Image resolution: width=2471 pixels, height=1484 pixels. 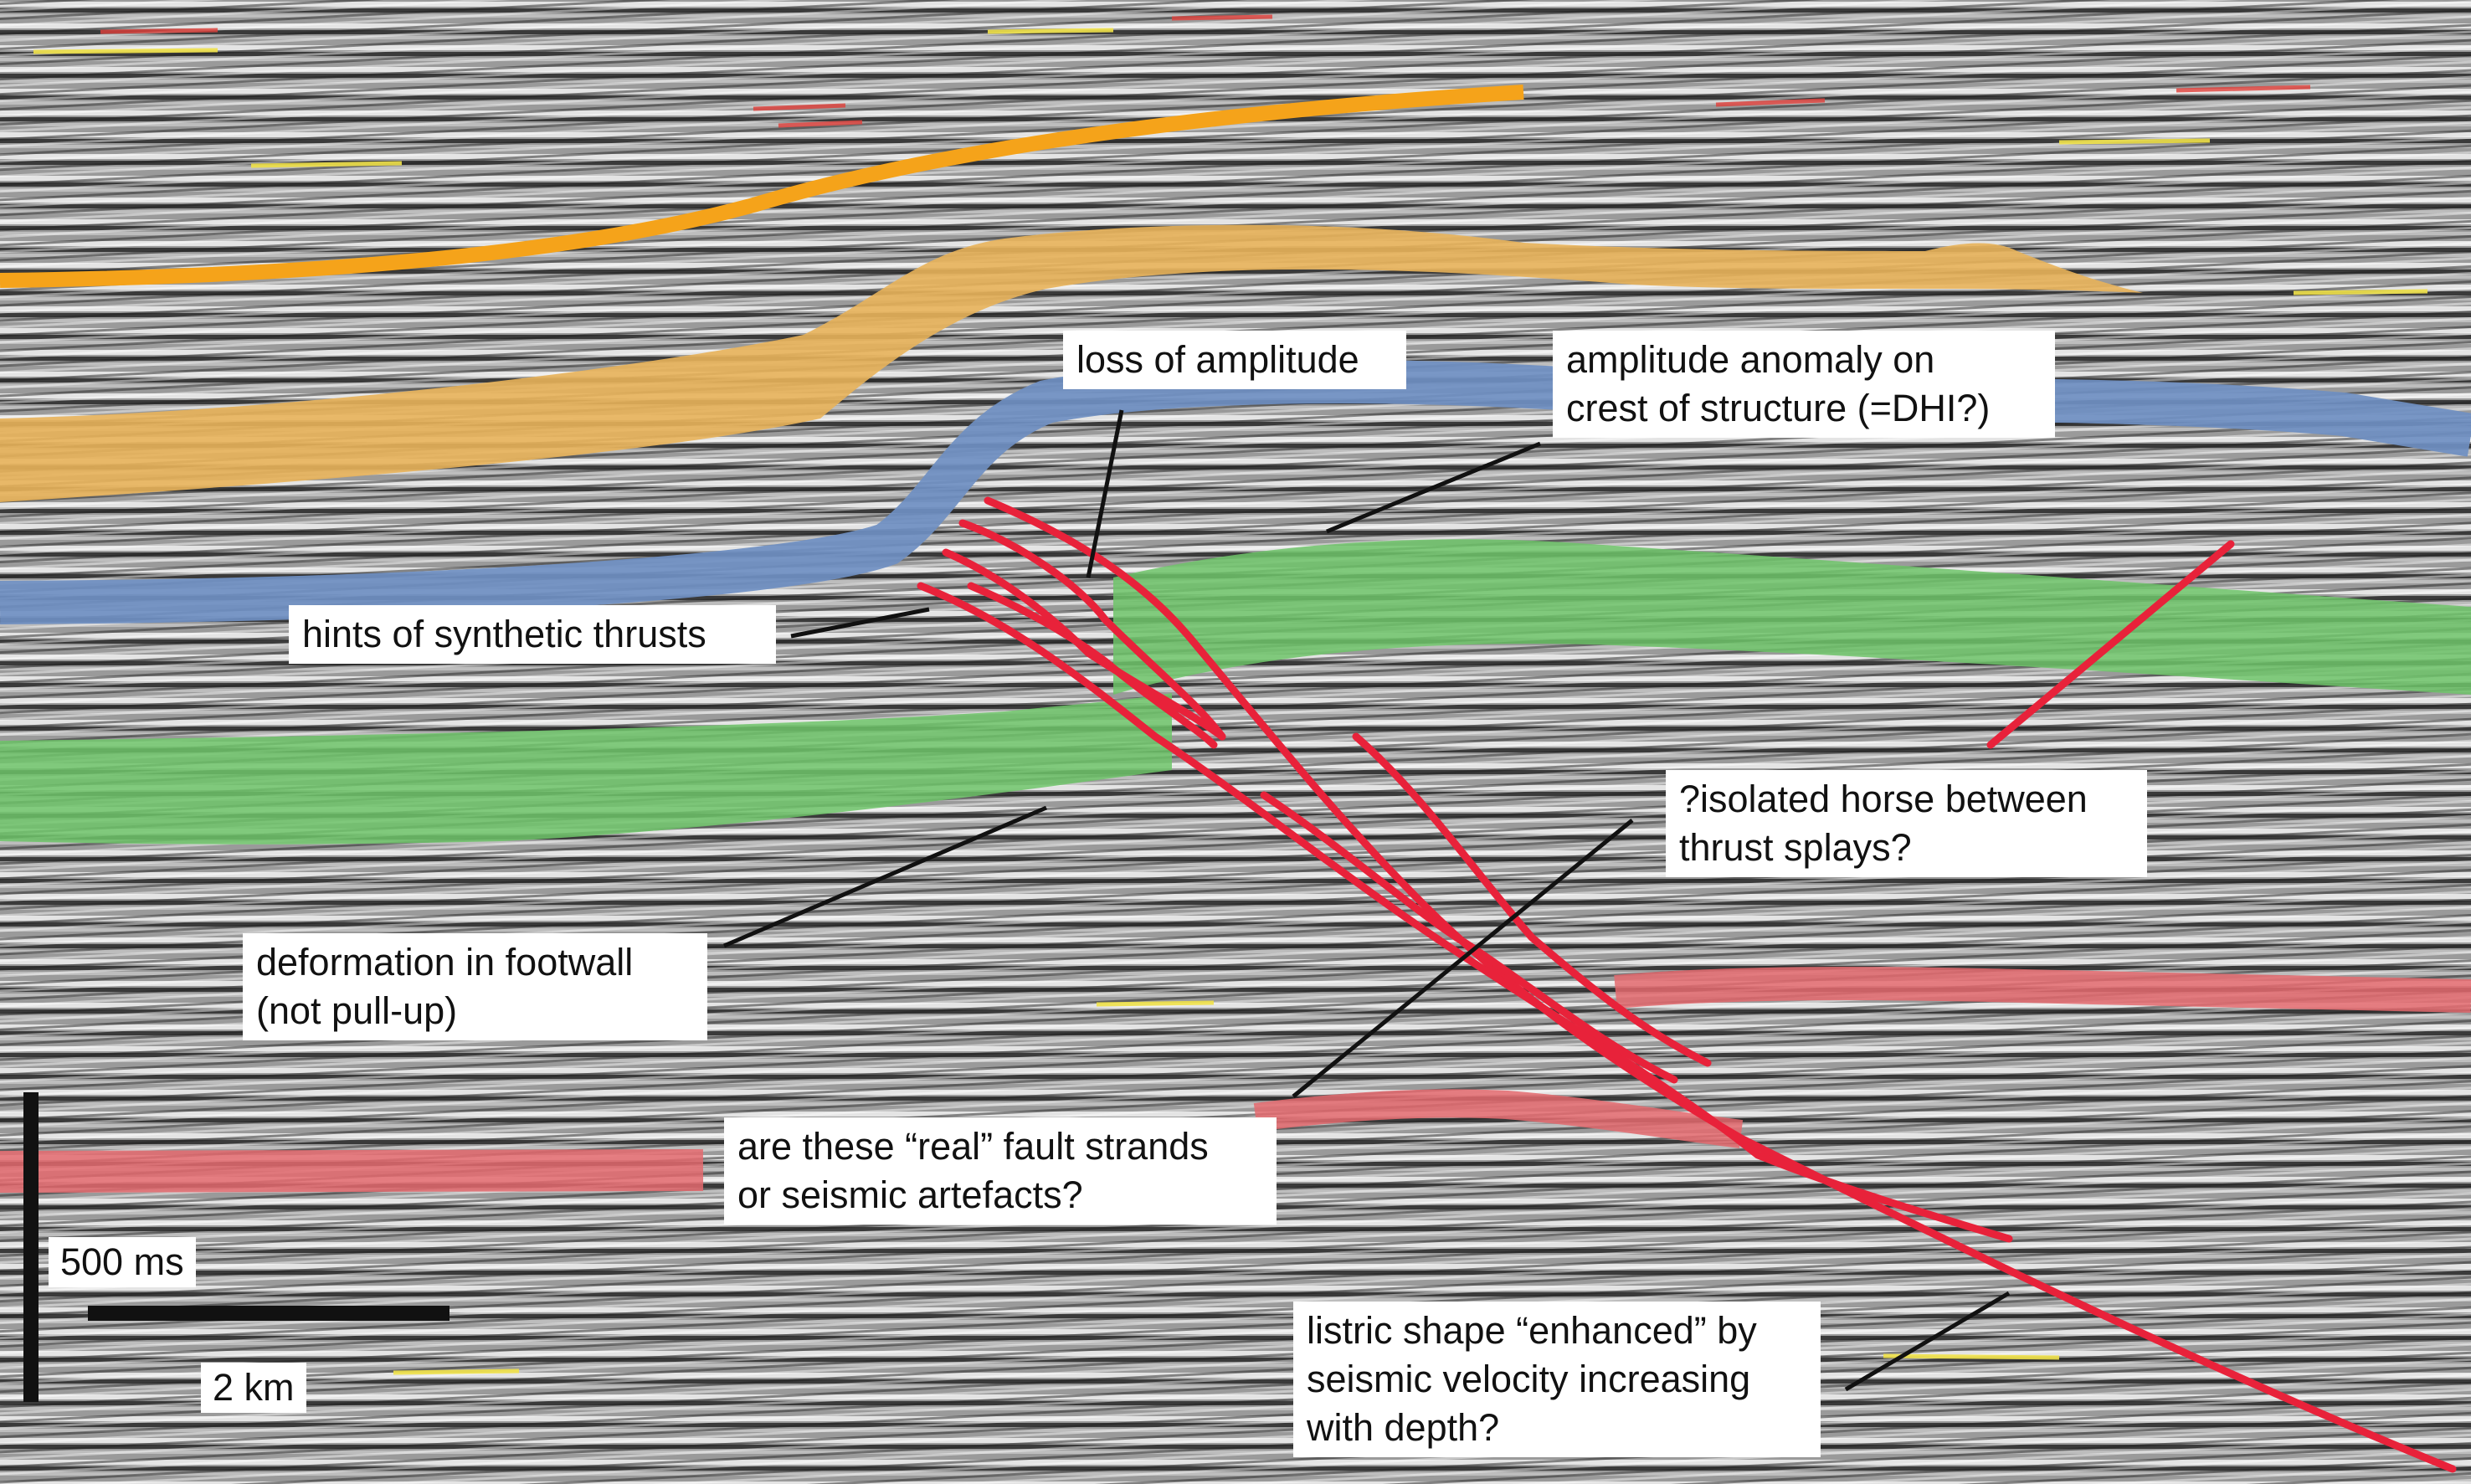 What do you see at coordinates (1205, 71) in the screenshot?
I see `shallow-amplitude-streaks` at bounding box center [1205, 71].